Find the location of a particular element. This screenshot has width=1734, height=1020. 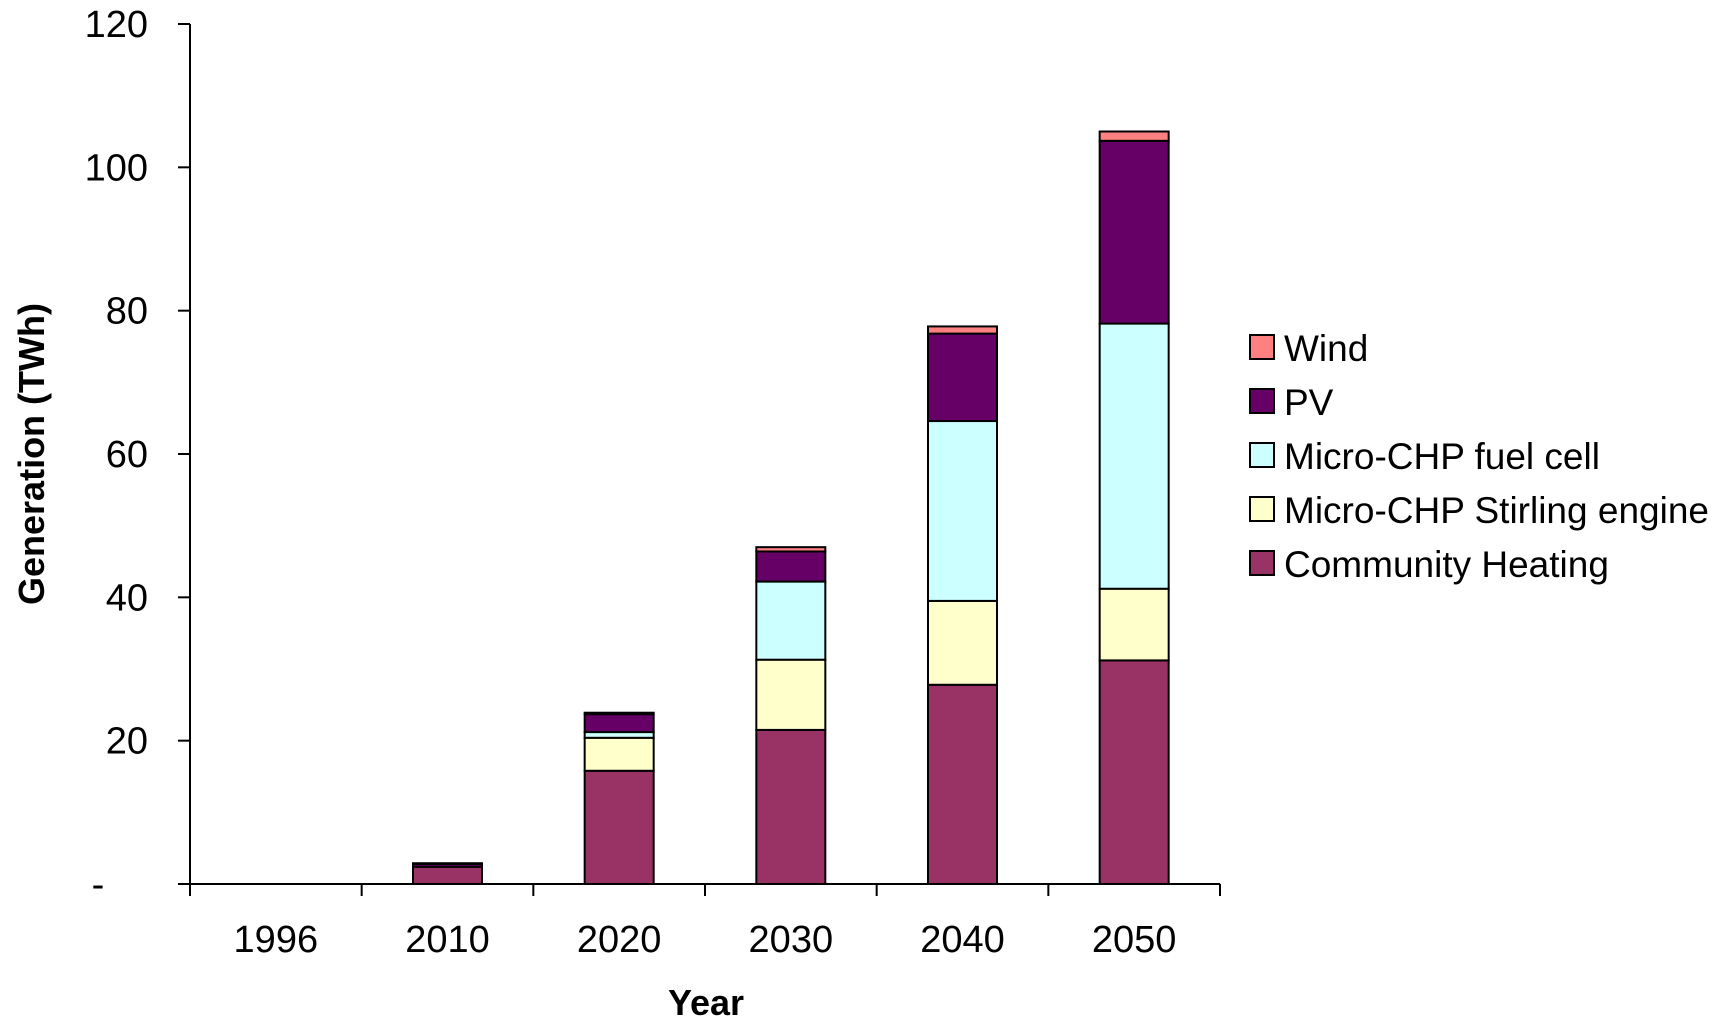

y-tick-label: 100 is located at coordinates (116, 168).